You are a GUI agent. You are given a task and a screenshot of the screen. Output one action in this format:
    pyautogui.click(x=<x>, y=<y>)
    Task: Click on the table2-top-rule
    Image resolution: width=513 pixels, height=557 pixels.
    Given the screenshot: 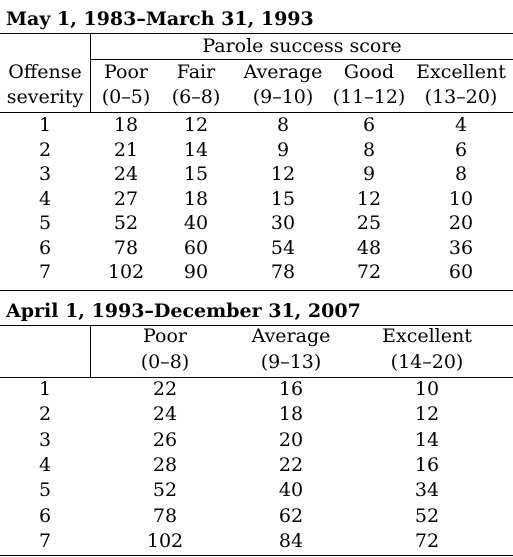 What is the action you would take?
    pyautogui.click(x=256, y=325)
    